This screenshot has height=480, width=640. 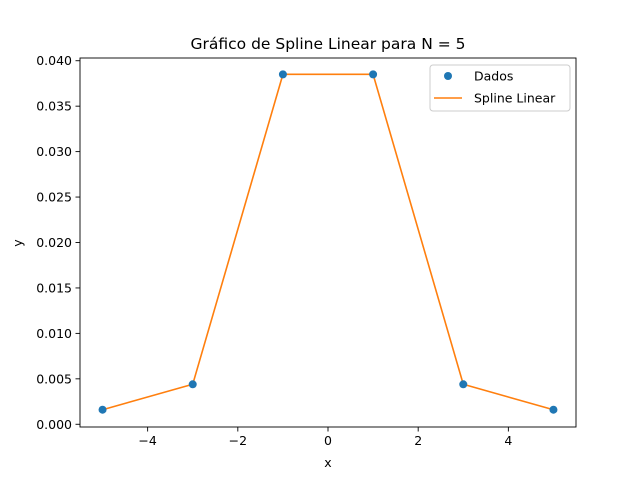 I want to click on y-tick-label: 0.015, so click(x=54, y=287).